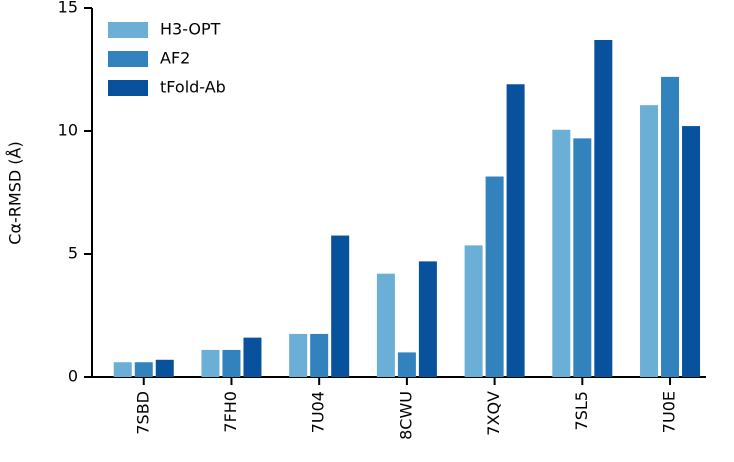 The height and width of the screenshot is (462, 734). I want to click on legend-label: H3-OPT, so click(190, 29).